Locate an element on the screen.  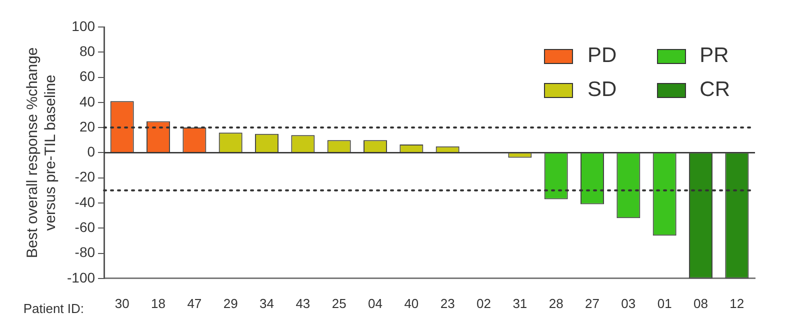
y-tick-label: 20 is located at coordinates (87, 126).